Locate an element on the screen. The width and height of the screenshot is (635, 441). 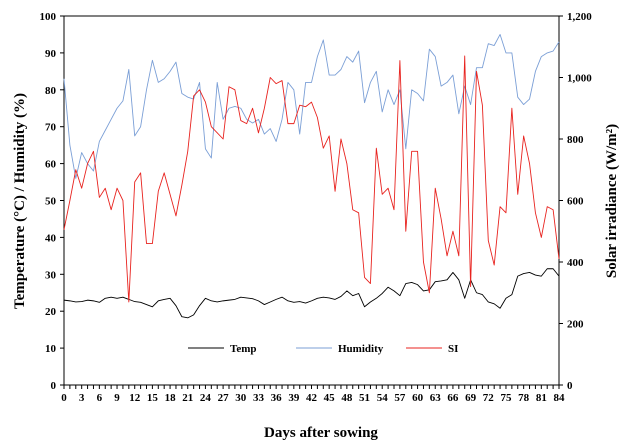
x-tick-label: 63 is located at coordinates (436, 398).